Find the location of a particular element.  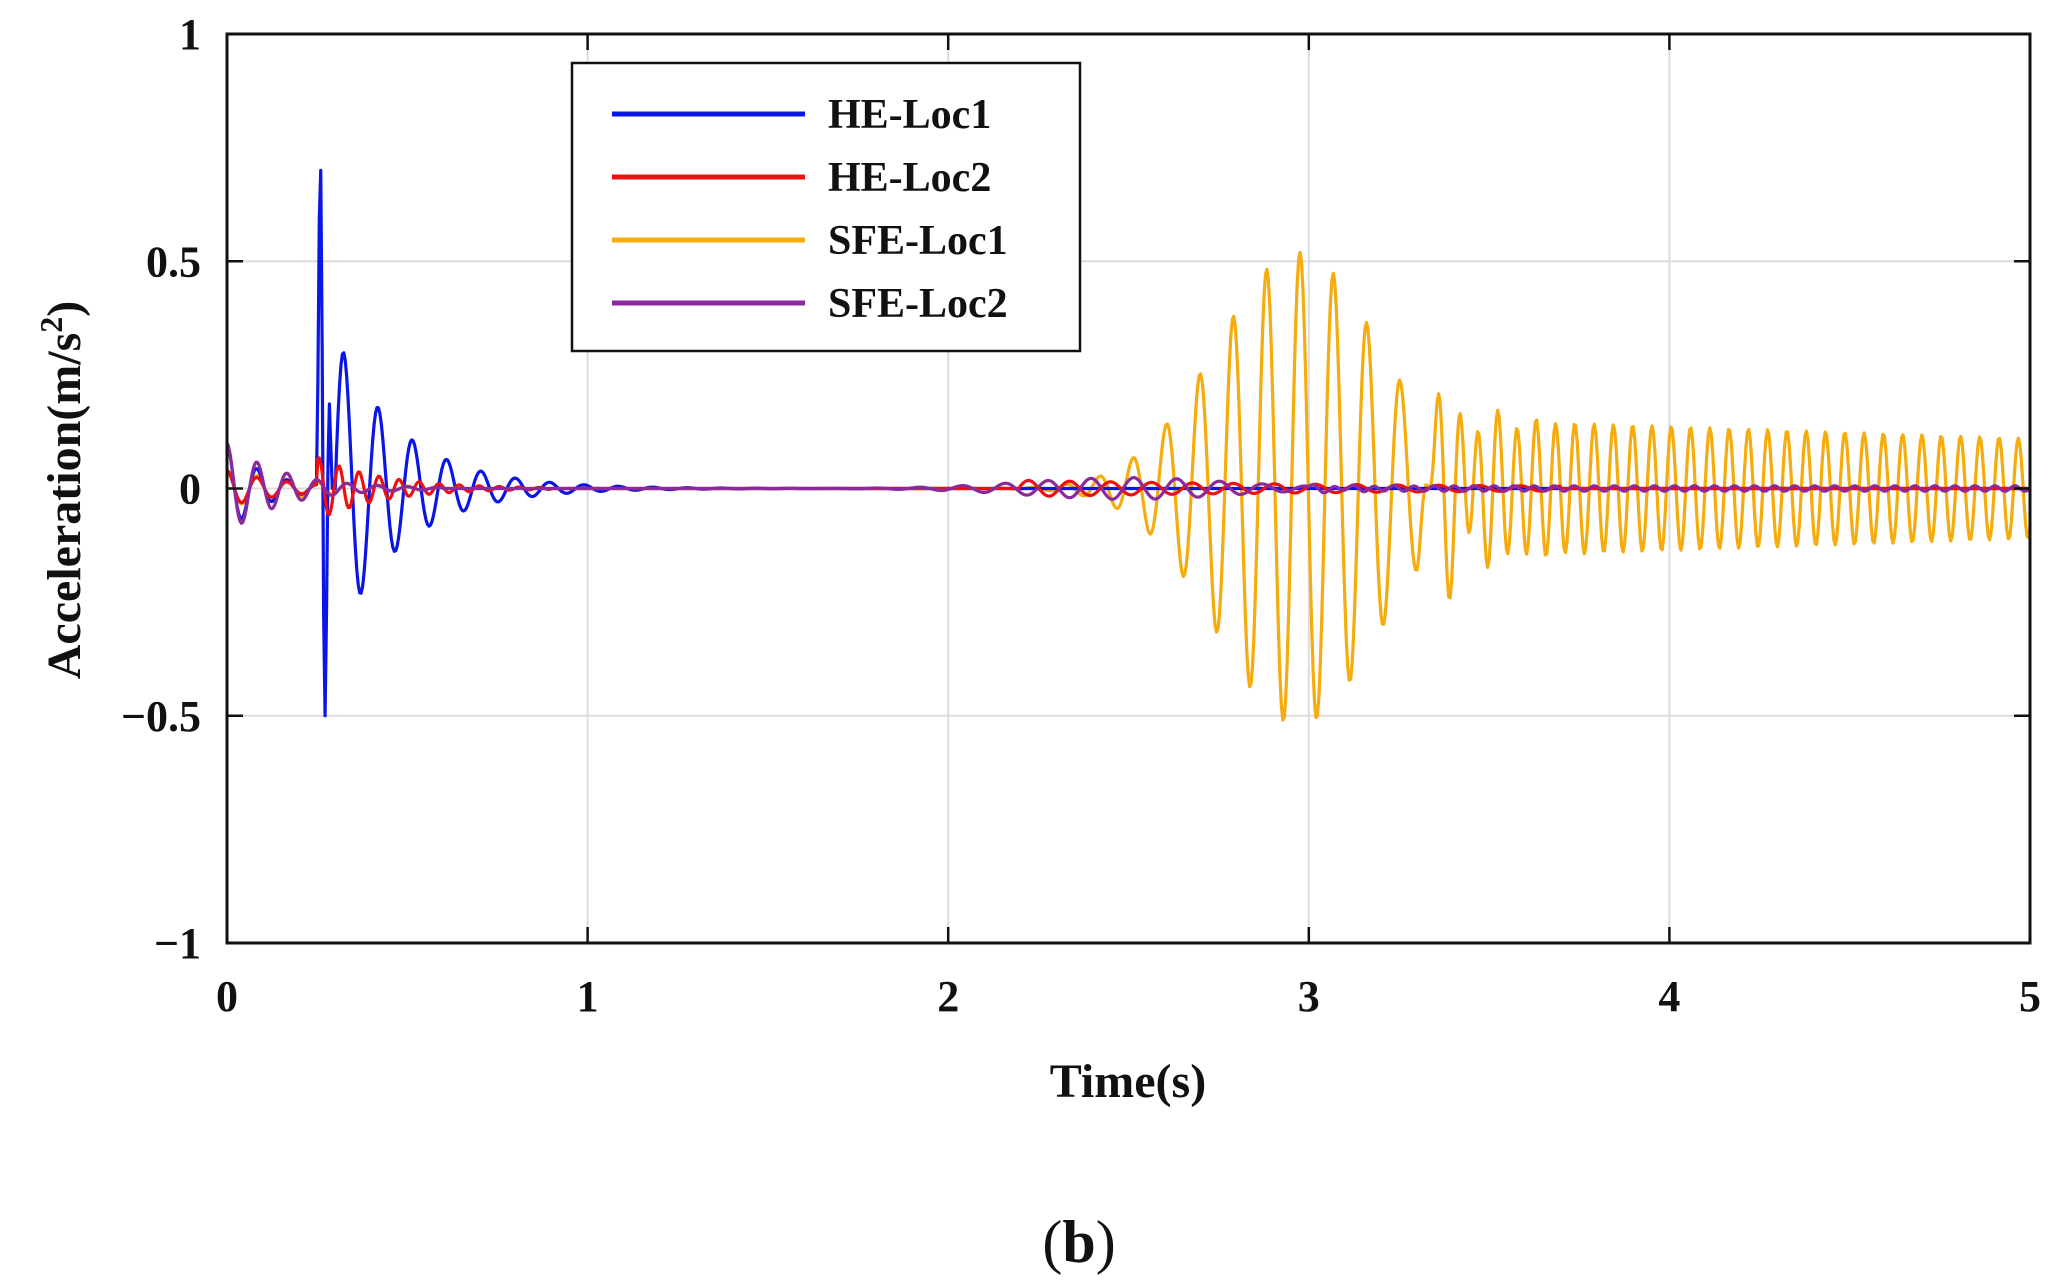

x-tick-labels: 0 1 2 3 4 5 is located at coordinates (1128, 996).